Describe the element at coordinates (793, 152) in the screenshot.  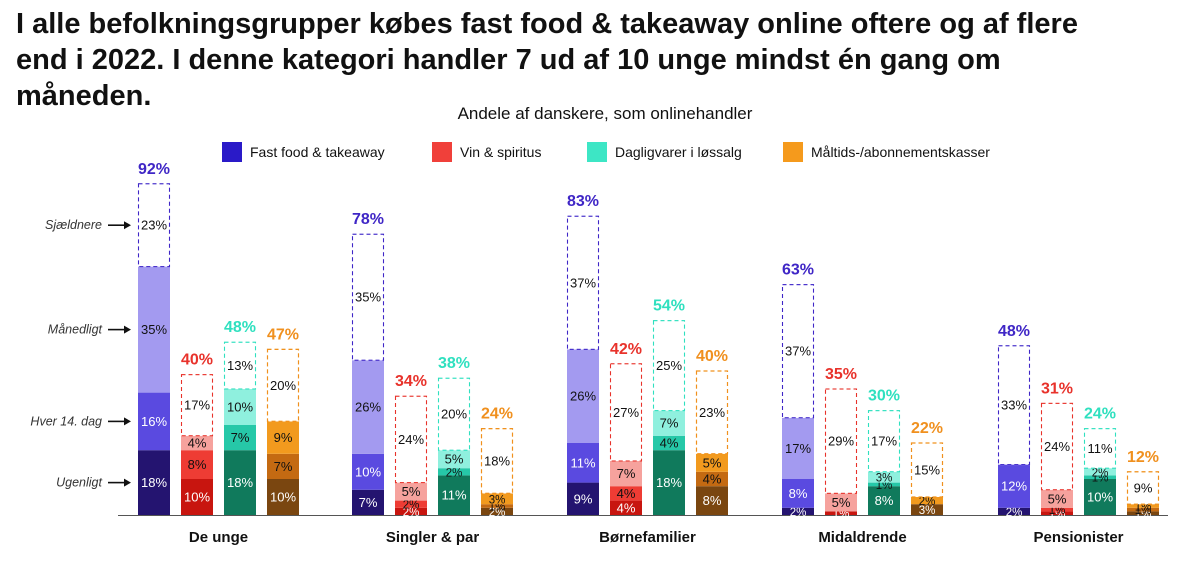
I see `legend-swatch-maaltidskasser` at that location.